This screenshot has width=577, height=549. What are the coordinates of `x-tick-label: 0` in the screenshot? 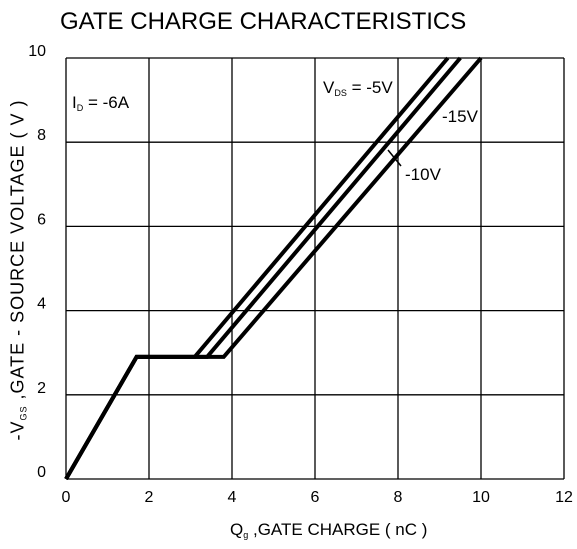 It's located at (66, 497).